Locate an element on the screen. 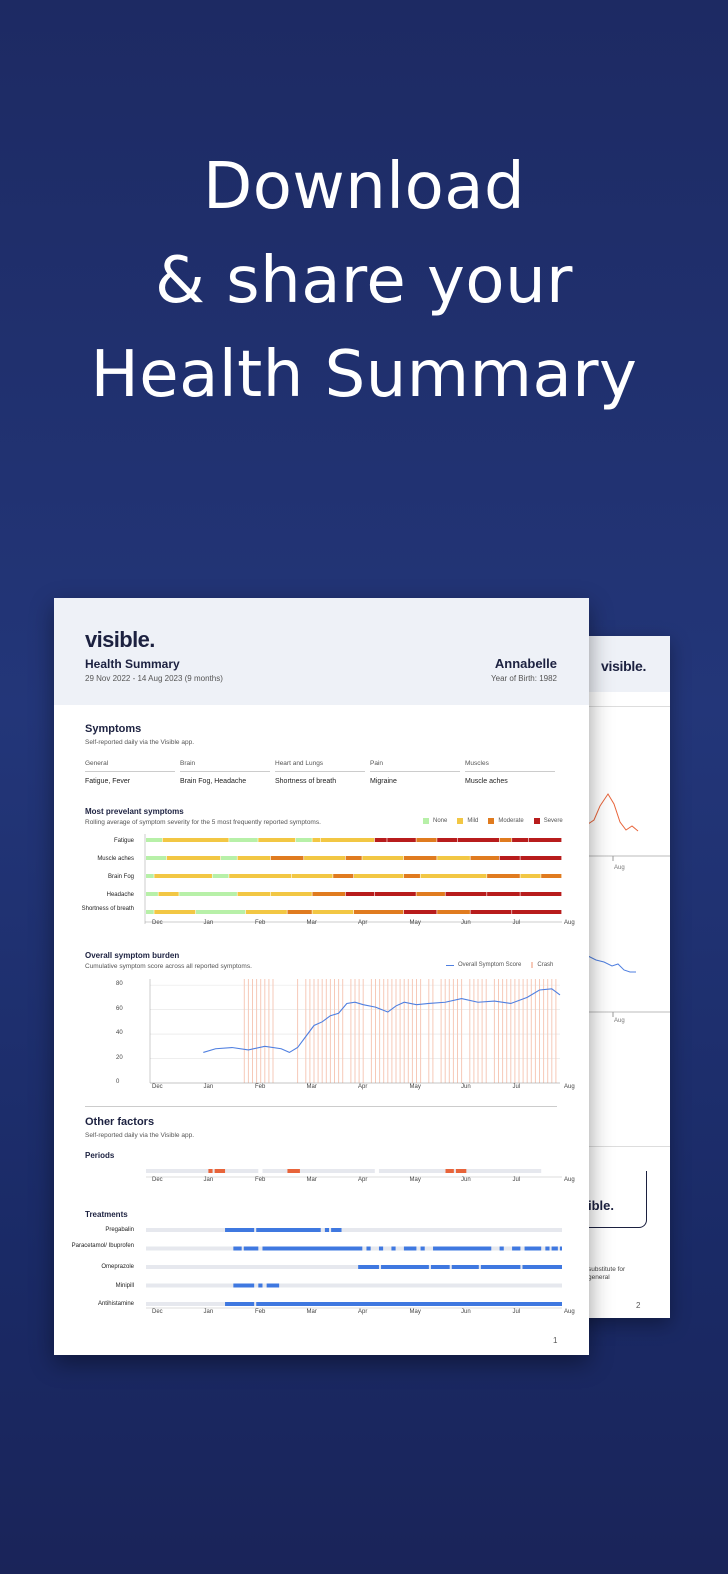 The width and height of the screenshot is (728, 1574). periods-title: Periods is located at coordinates (100, 1155).